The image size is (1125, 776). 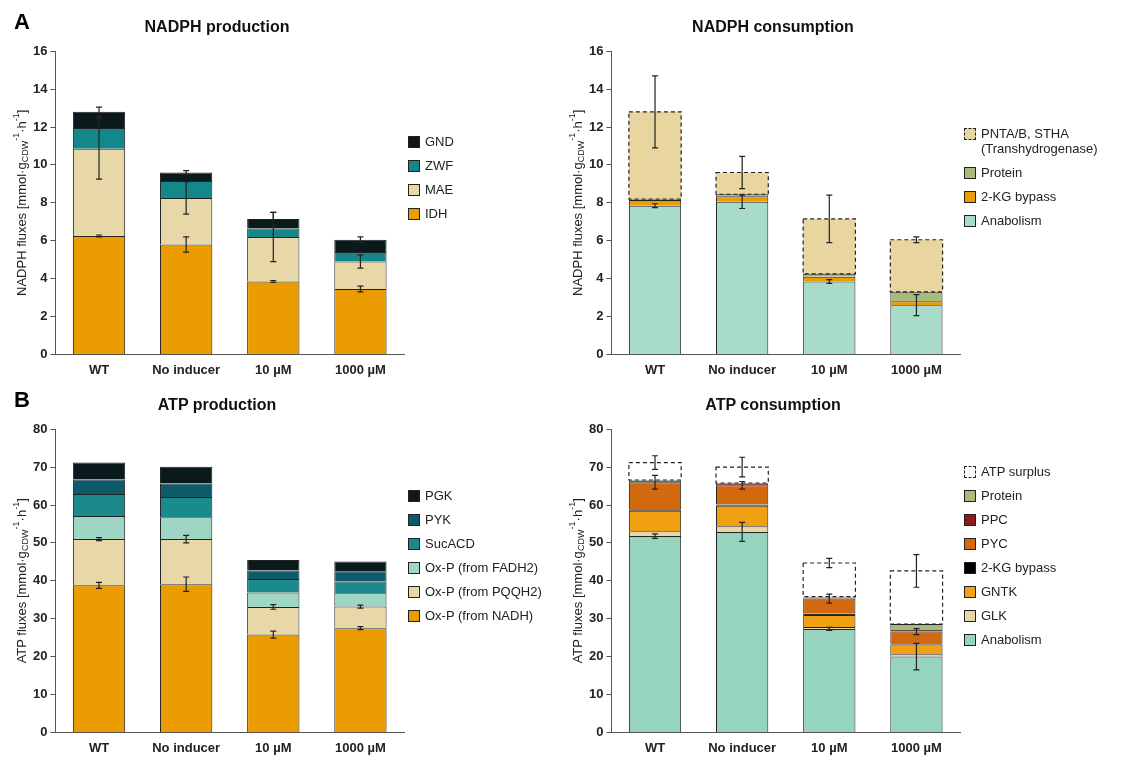 I want to click on text: ATP surplus, so click(x=1016, y=471).